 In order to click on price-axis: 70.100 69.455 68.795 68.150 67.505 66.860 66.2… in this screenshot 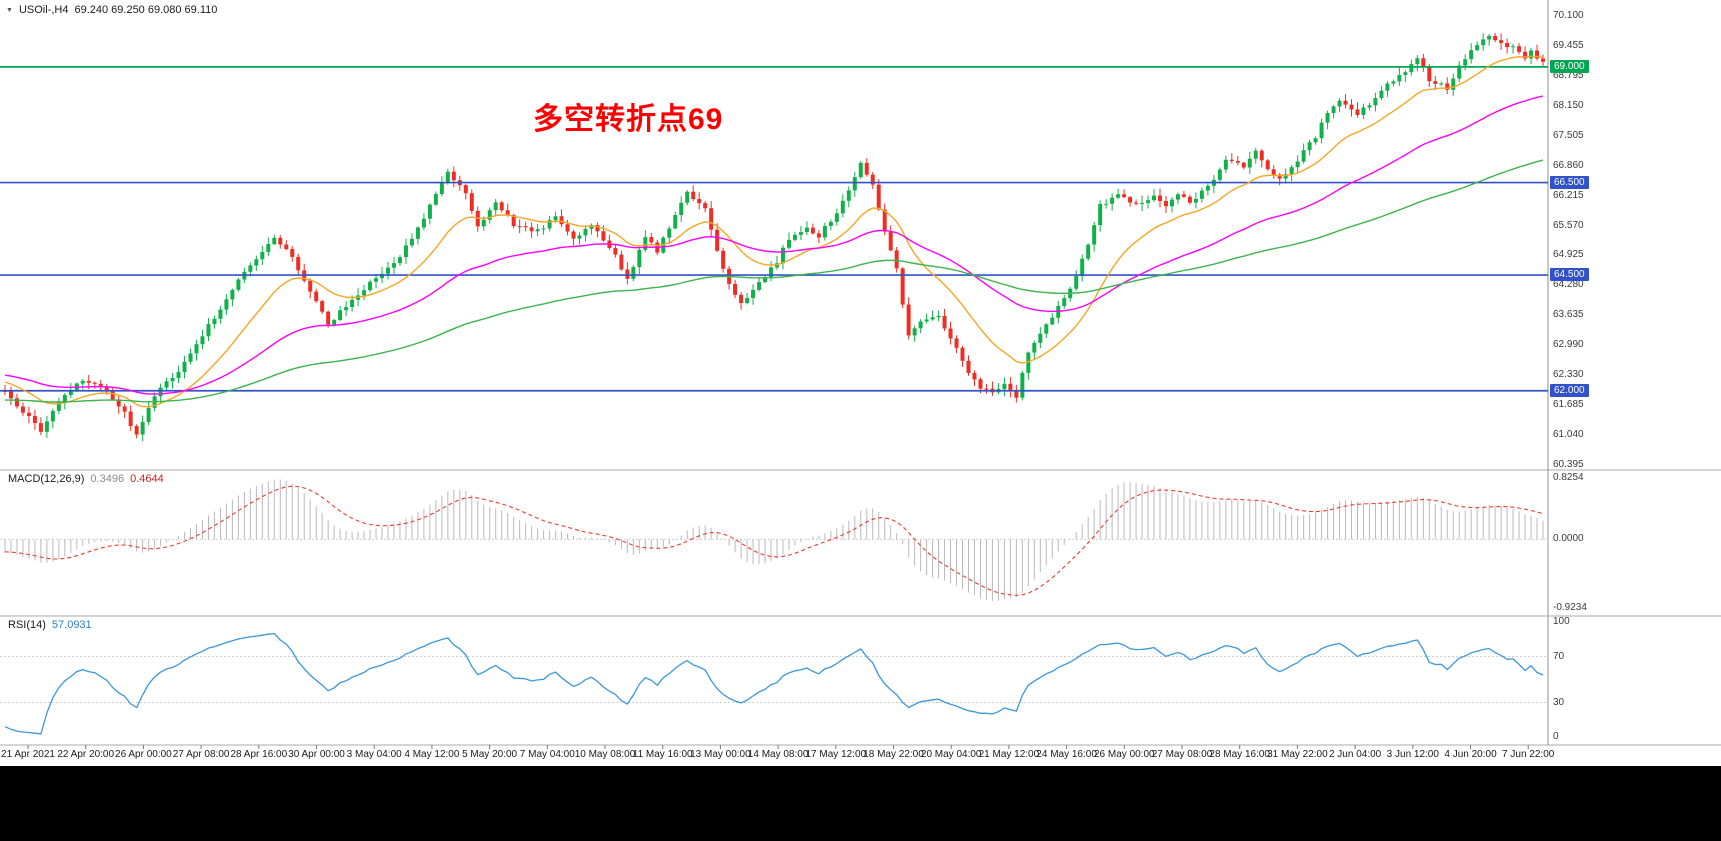, I will do `click(1635, 372)`.